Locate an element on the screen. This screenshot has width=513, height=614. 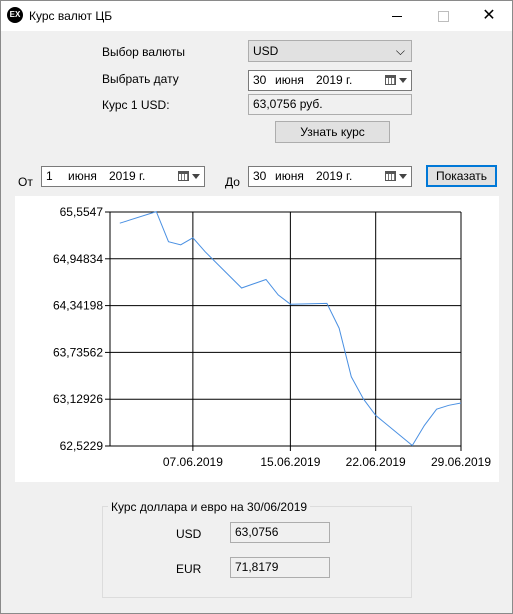
title-bar: EX Курс валют ЦБ ✕ is located at coordinates (256, 16).